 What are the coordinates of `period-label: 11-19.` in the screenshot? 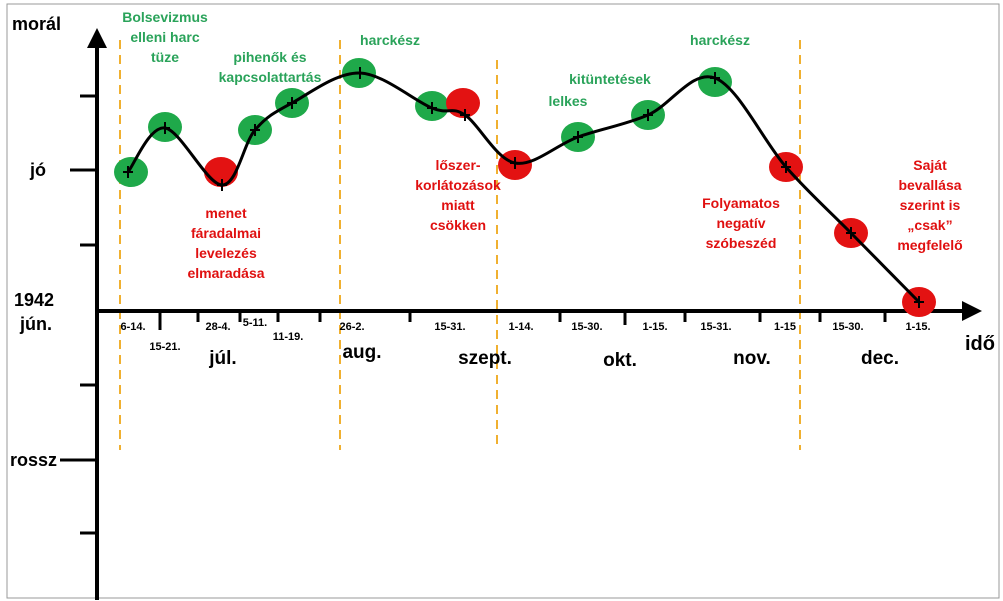 It's located at (288, 337).